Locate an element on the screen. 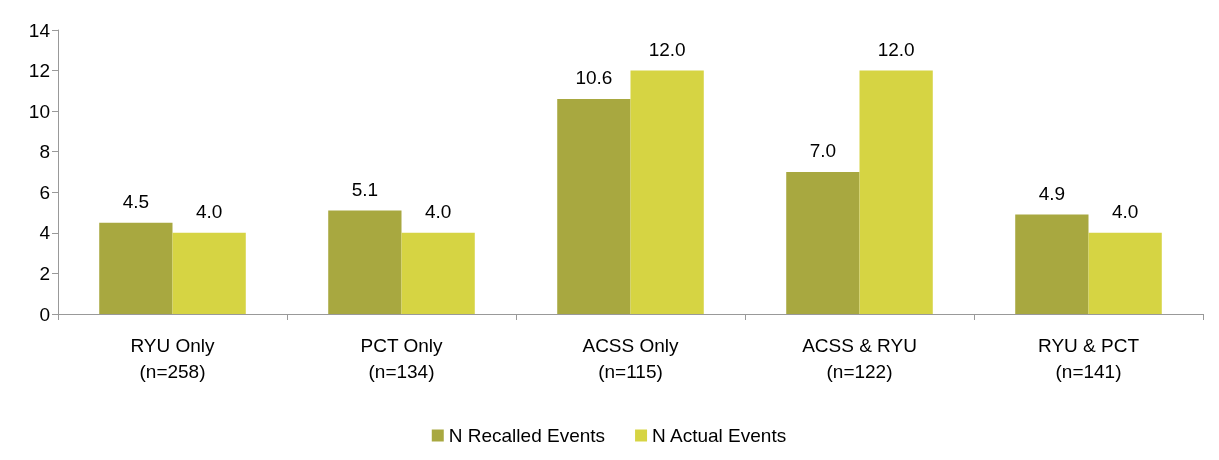 The image size is (1219, 460). data-label: 7.0 is located at coordinates (823, 150).